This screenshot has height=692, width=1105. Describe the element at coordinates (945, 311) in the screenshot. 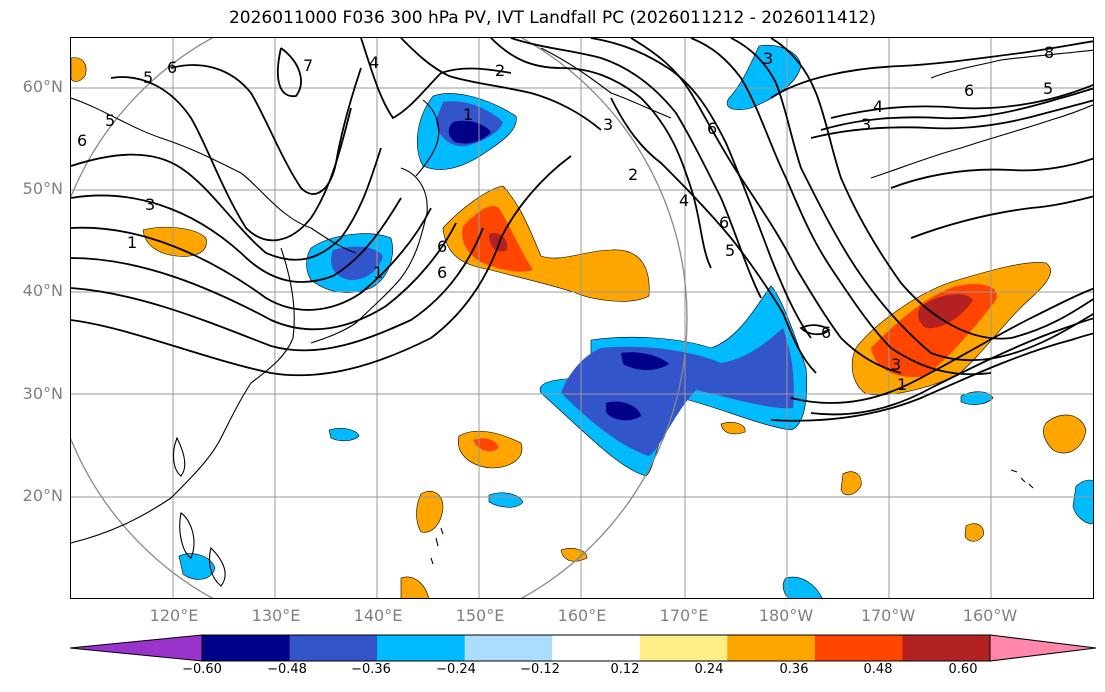

I see `anomaly-region-dateline-pos-peak` at that location.